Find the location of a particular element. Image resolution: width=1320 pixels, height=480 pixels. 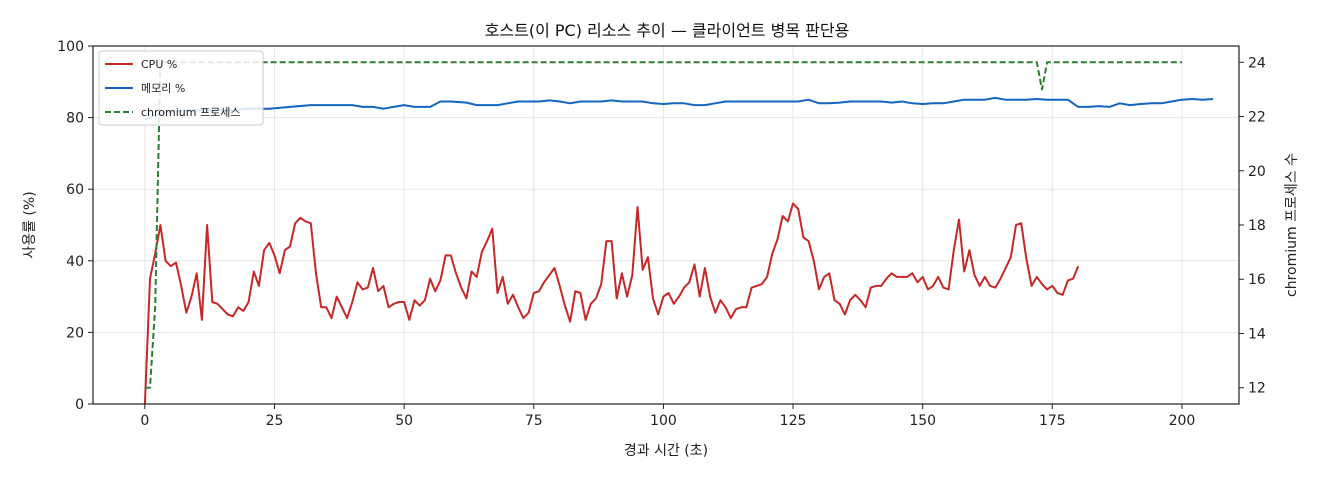

x-tick-label: 75 is located at coordinates (534, 421).